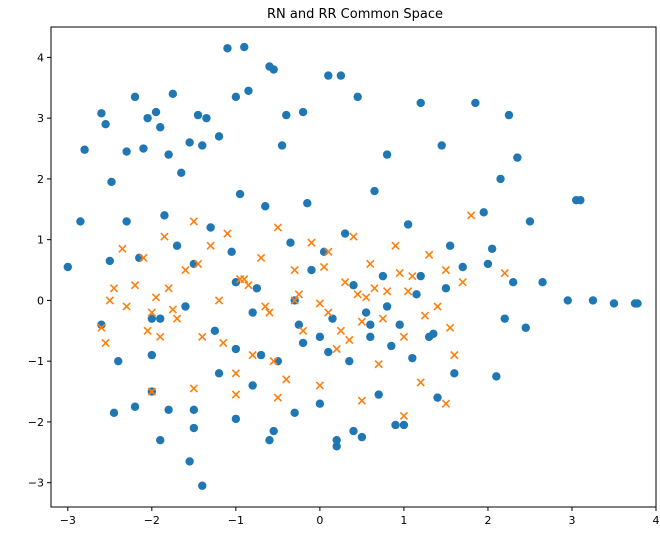  I want to click on x-tick-label: 2, so click(487, 520).